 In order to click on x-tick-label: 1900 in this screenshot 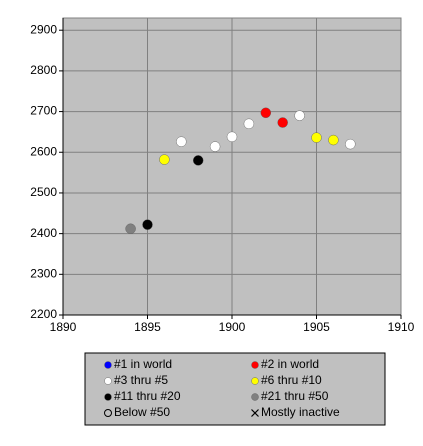, I will do `click(232, 327)`.